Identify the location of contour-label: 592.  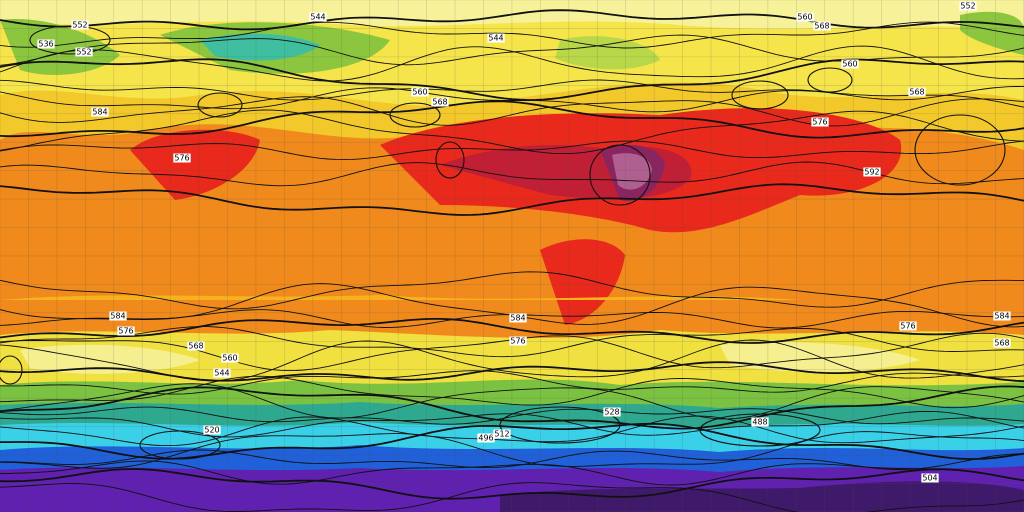
(871, 172).